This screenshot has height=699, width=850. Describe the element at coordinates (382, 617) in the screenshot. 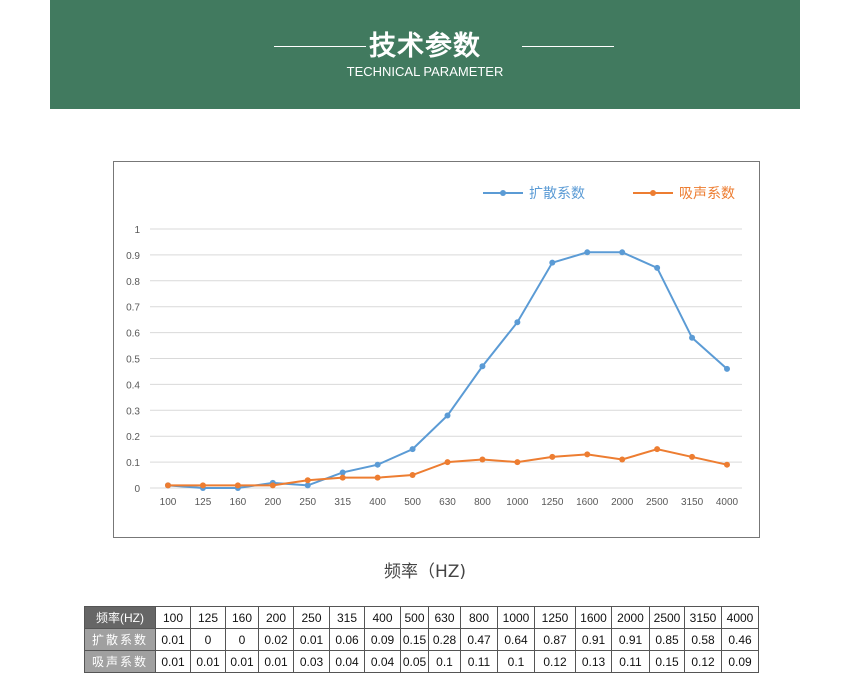

I see `table-cell: 400` at that location.